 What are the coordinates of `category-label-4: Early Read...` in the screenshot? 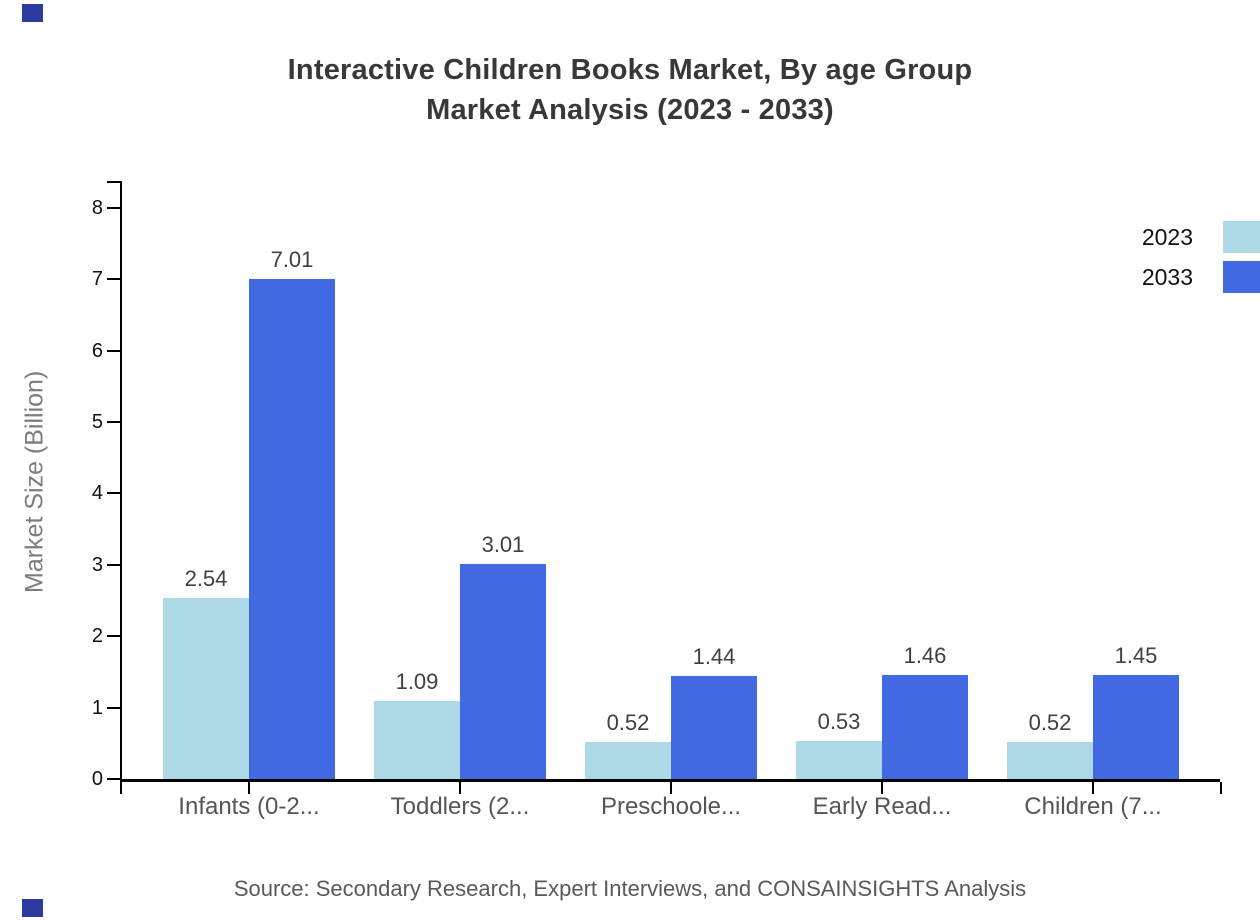 It's located at (882, 806).